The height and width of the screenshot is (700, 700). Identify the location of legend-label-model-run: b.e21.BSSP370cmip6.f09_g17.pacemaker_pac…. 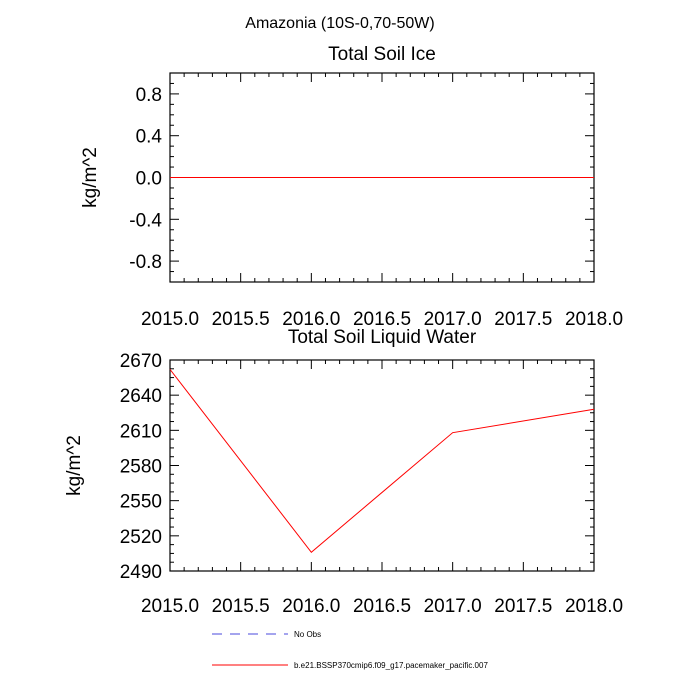
(391, 665).